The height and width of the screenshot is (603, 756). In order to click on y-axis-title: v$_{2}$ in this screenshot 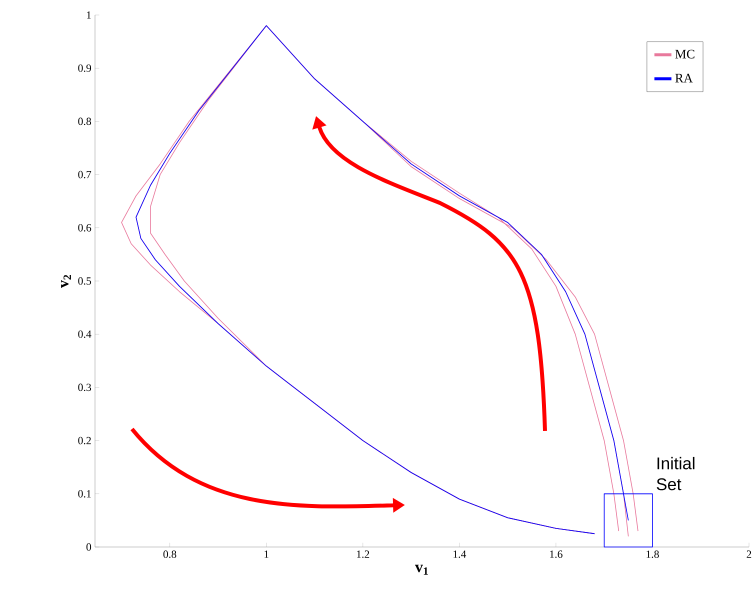, I will do `click(66, 281)`.